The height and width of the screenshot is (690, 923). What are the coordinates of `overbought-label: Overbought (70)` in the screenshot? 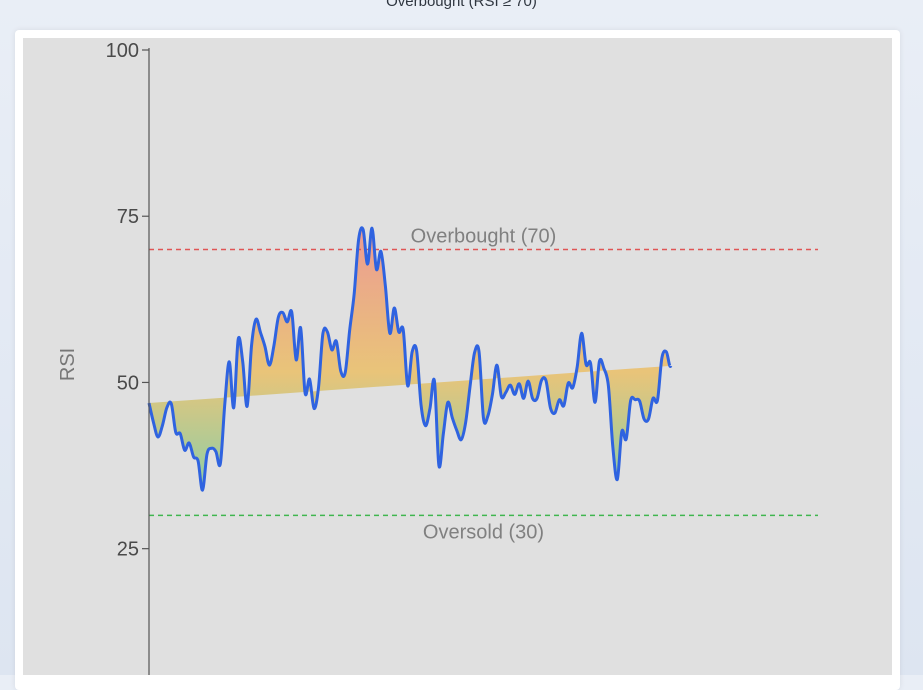 It's located at (484, 236).